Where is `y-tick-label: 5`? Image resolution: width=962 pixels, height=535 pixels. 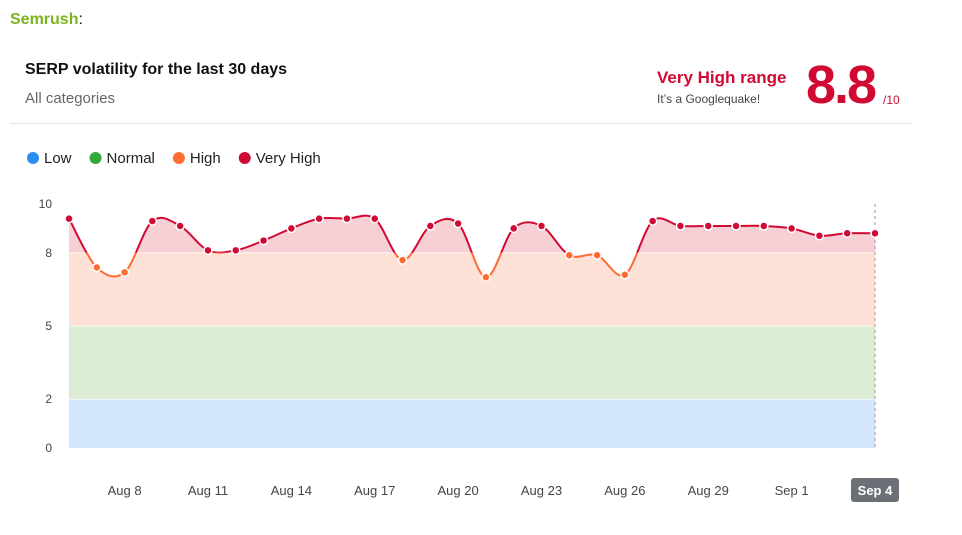 y-tick-label: 5 is located at coordinates (48, 326).